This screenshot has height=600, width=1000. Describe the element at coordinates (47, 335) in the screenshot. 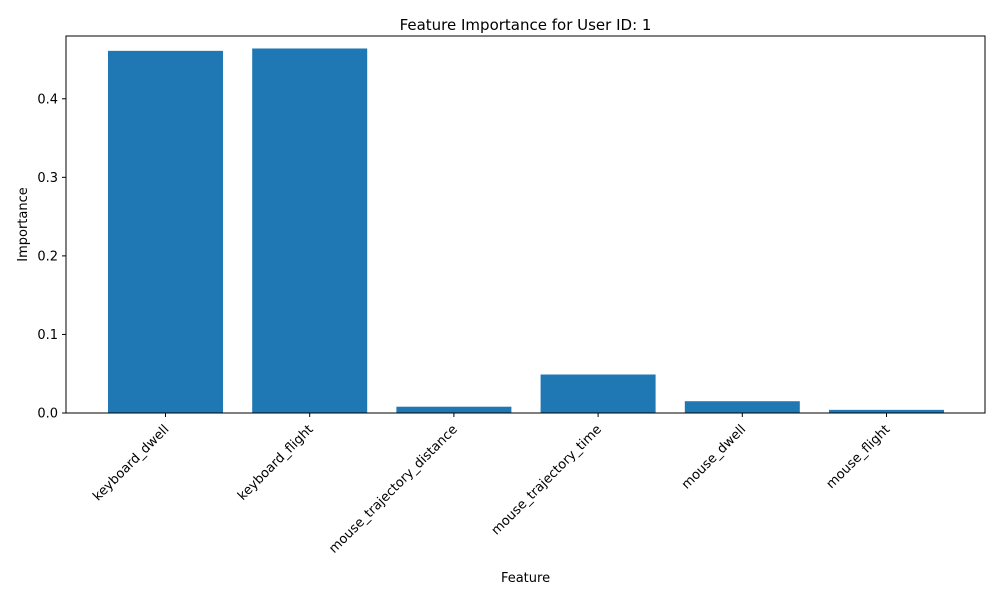

I see `y-tick-label: 0.1` at that location.